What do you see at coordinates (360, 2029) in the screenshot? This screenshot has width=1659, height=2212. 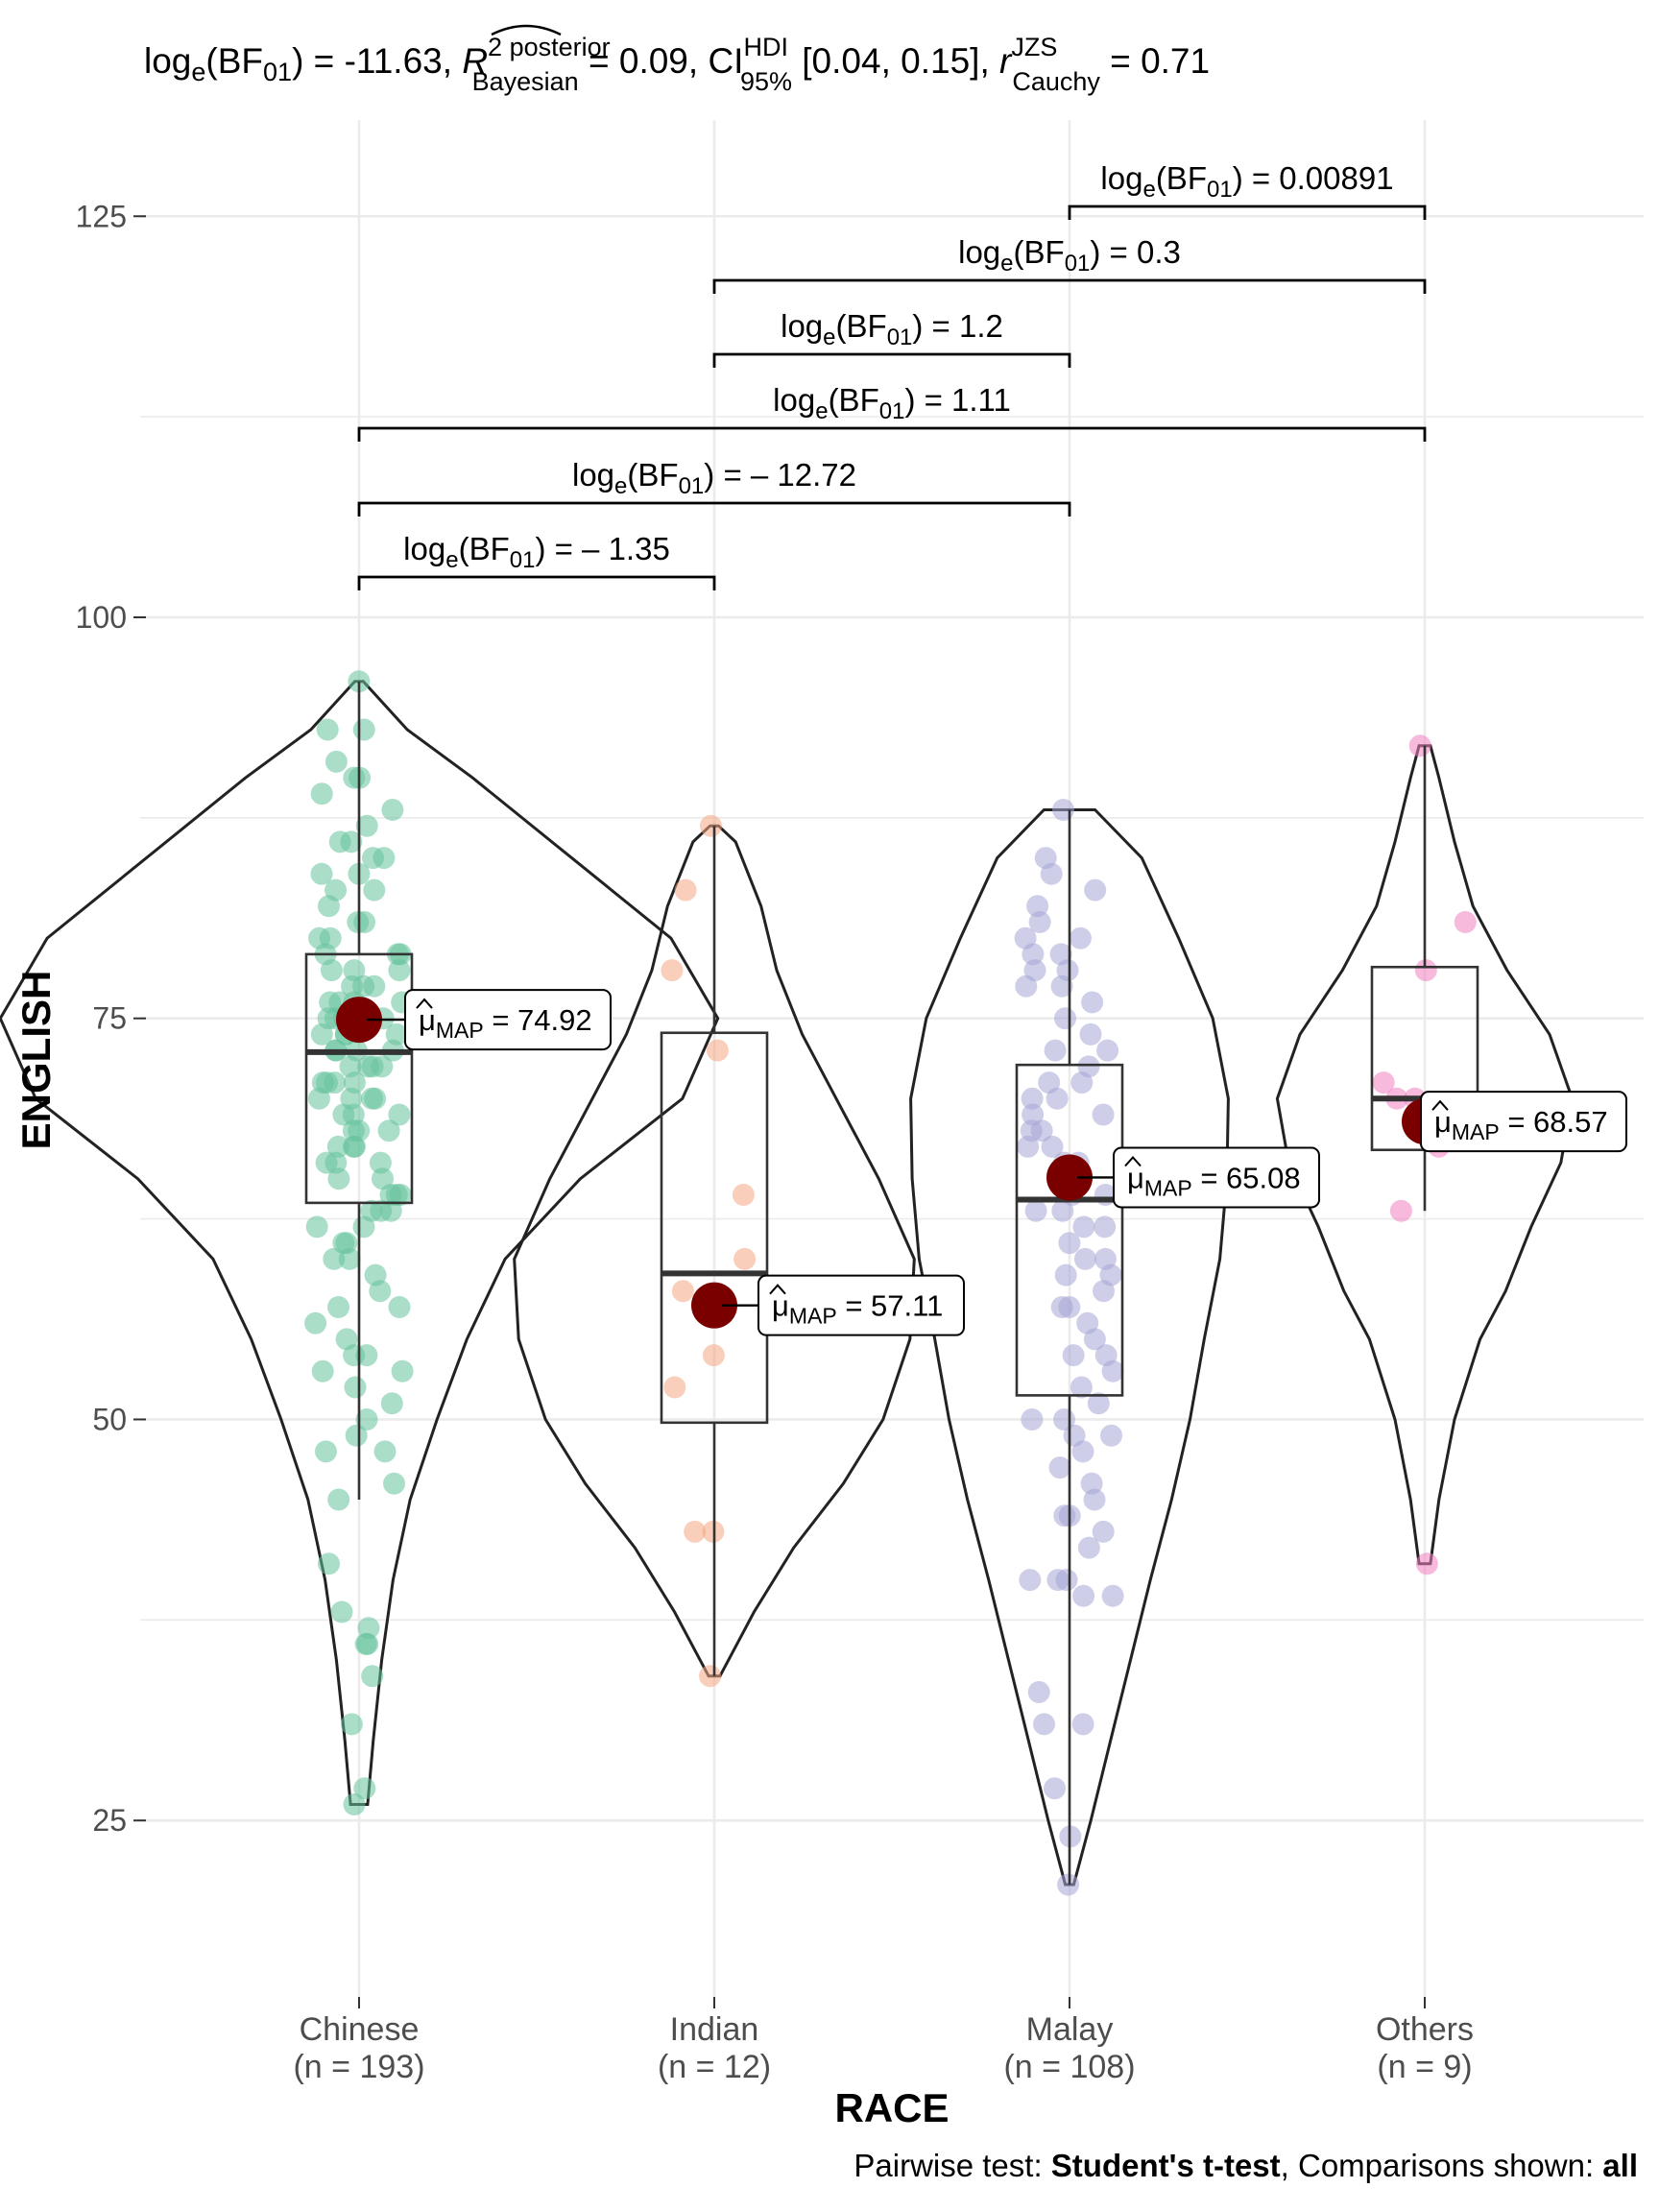 I see `x-tick-label: Chinese` at bounding box center [360, 2029].